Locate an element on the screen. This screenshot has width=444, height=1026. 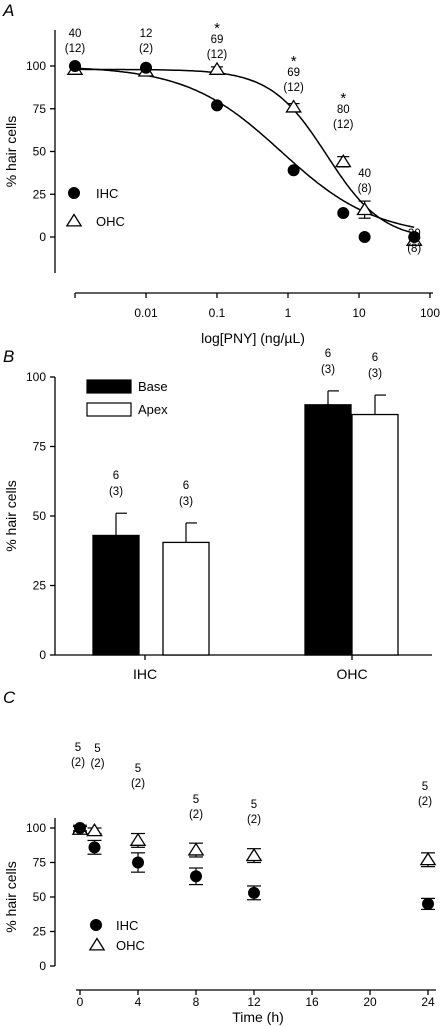
x-tick-label: 0.01 is located at coordinates (146, 313).